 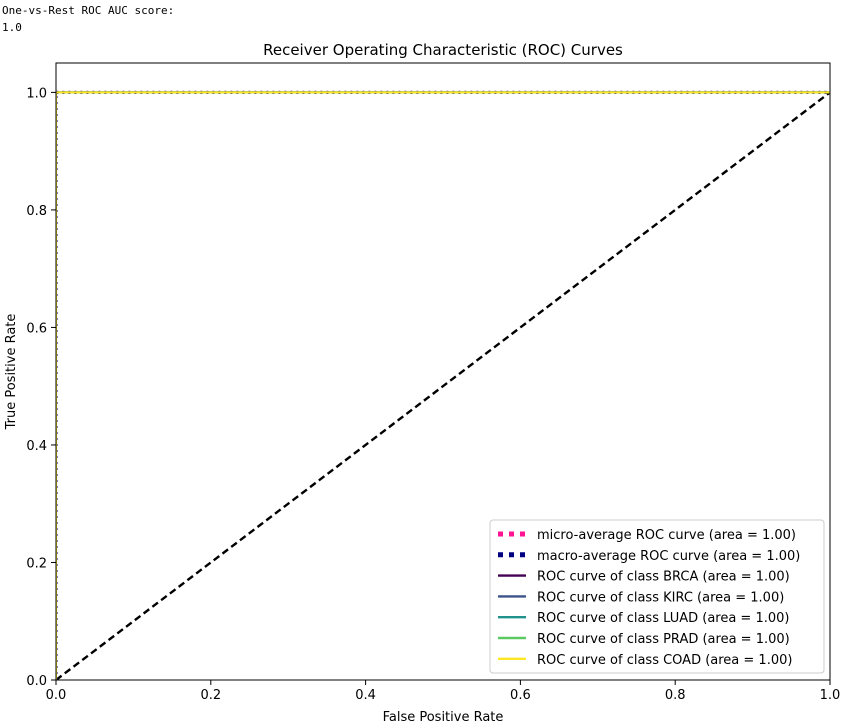 What do you see at coordinates (36, 328) in the screenshot?
I see `y-tick-label: 0.6` at bounding box center [36, 328].